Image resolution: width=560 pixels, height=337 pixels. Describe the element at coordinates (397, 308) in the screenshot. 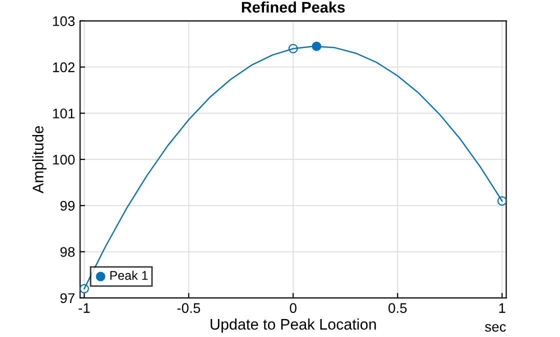

I see `x-tick-label: 0.5` at that location.